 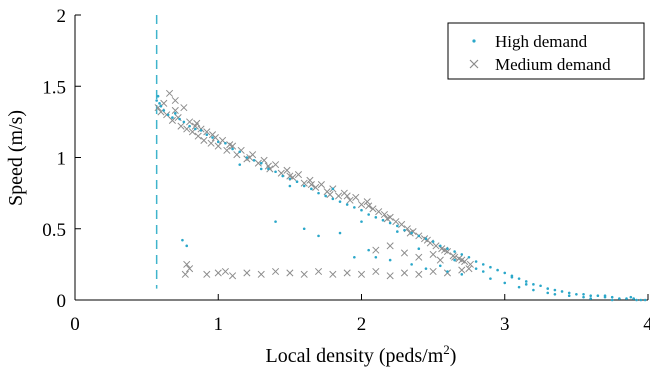 What do you see at coordinates (553, 64) in the screenshot?
I see `legend-medium-demand-label: Medium demand` at bounding box center [553, 64].